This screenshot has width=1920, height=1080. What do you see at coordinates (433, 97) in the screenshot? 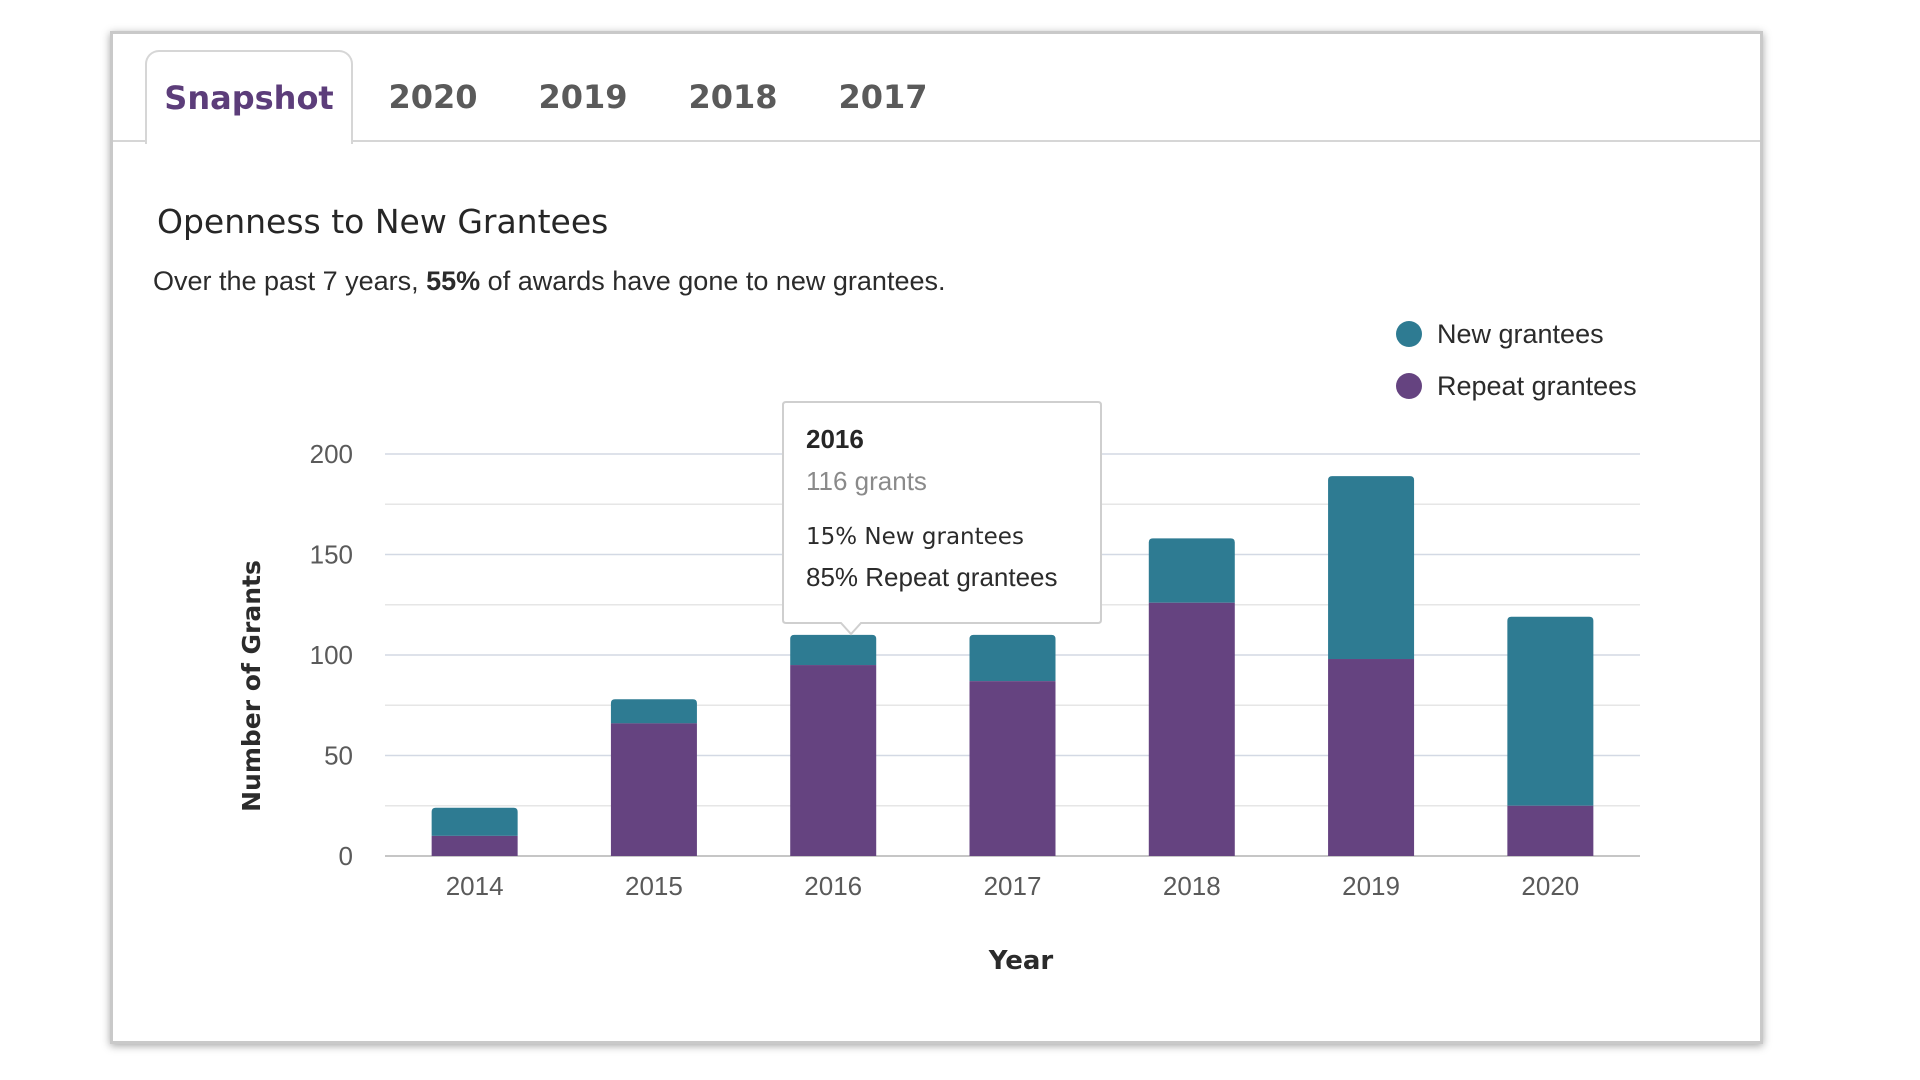
I see `tab-2020: 2020` at bounding box center [433, 97].